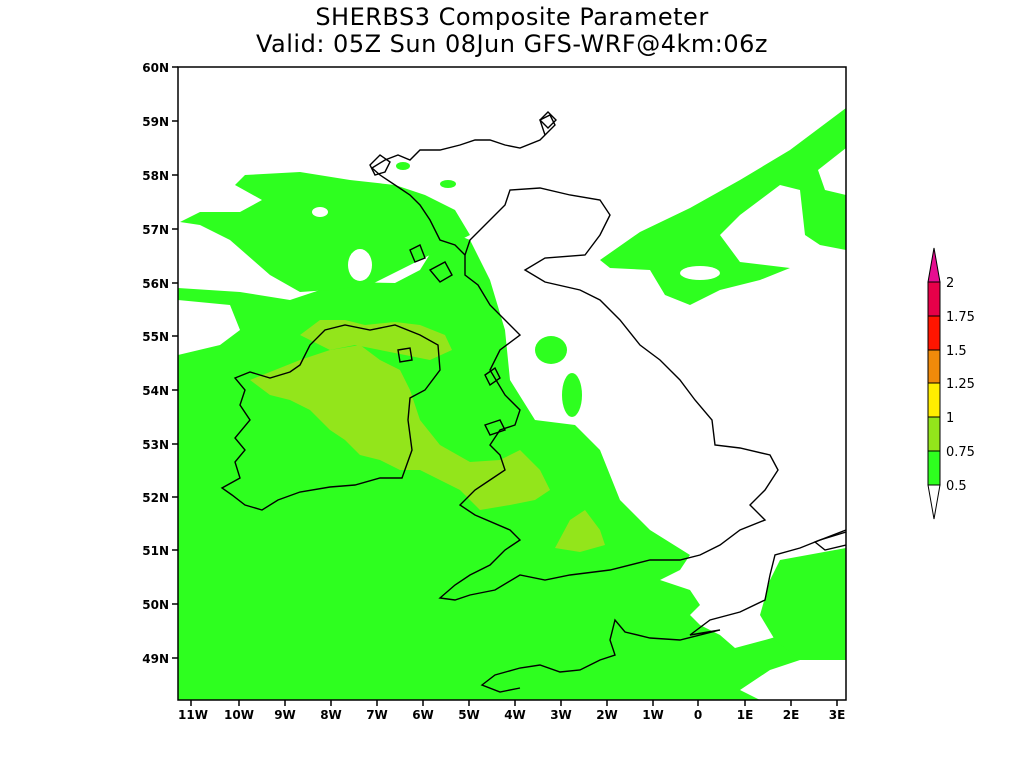 Image resolution: width=1024 pixels, height=768 pixels. What do you see at coordinates (155, 498) in the screenshot?
I see `lat-label: 52N` at bounding box center [155, 498].